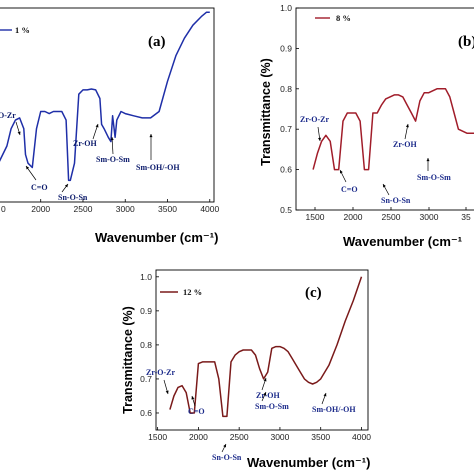  I want to click on y-tick-label: 0.5, so click(286, 210).